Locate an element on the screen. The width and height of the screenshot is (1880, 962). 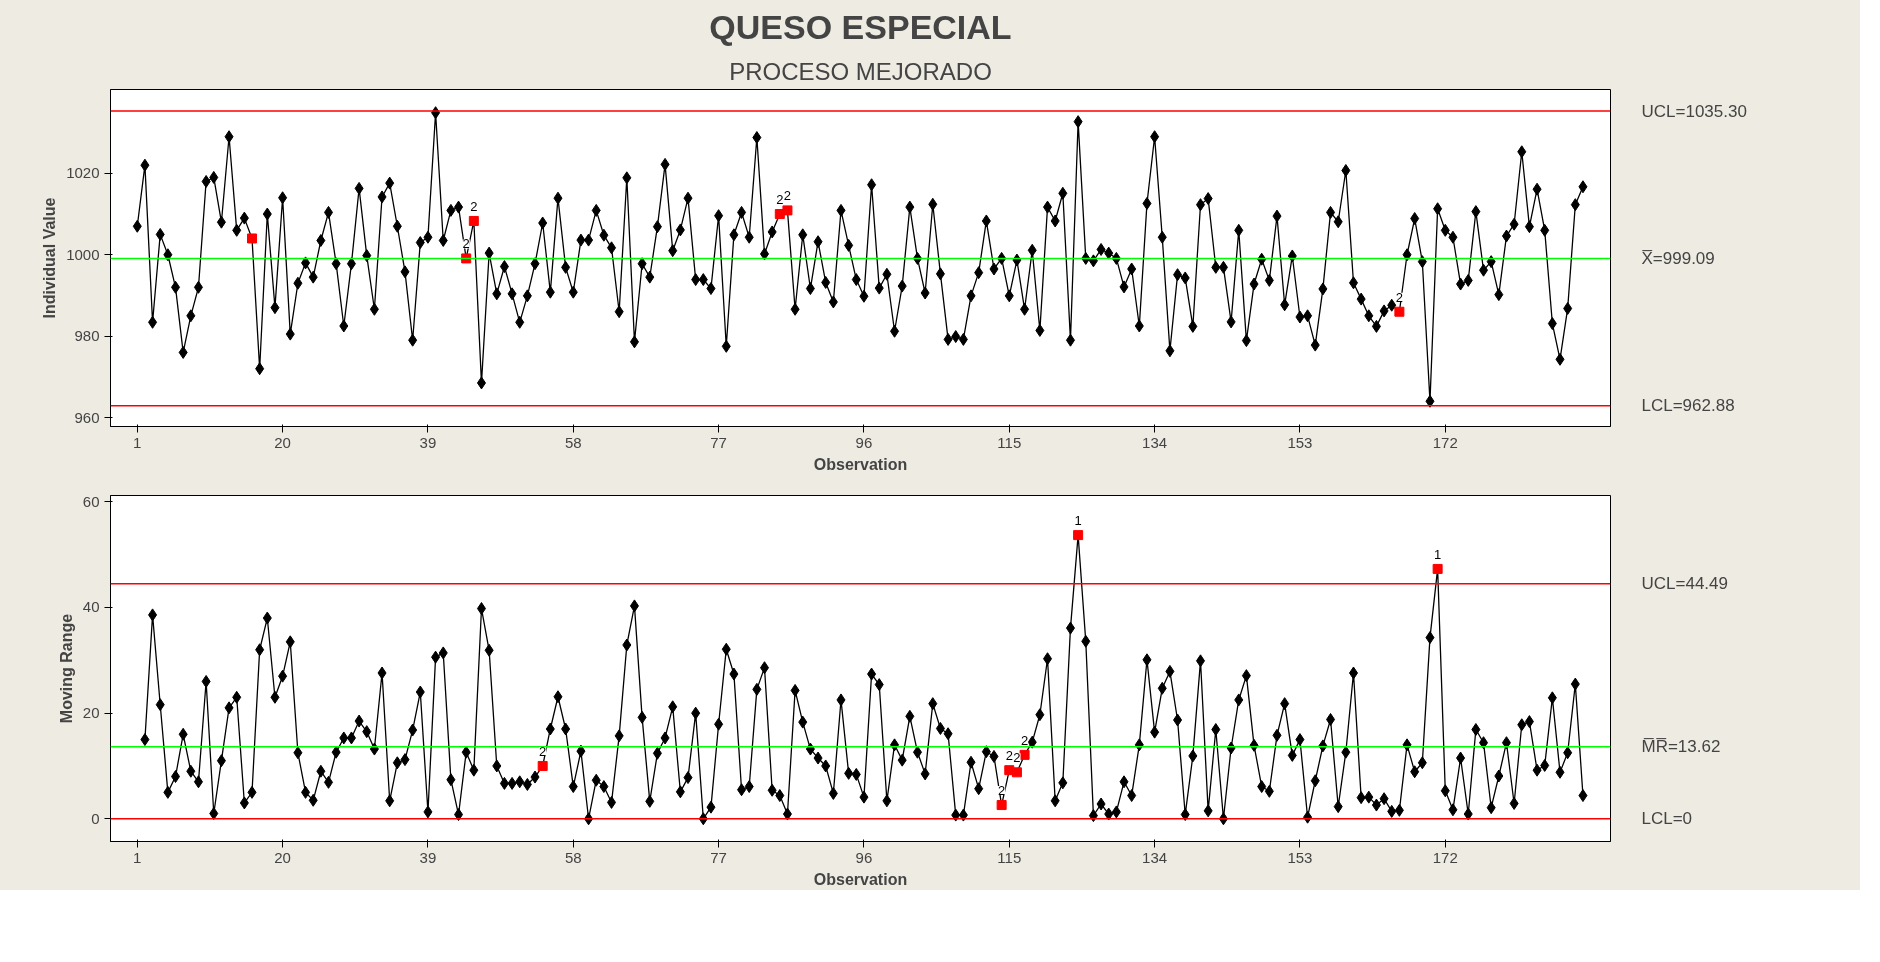
ref-line-label: M̅R̅=13.62 is located at coordinates (1681, 747).